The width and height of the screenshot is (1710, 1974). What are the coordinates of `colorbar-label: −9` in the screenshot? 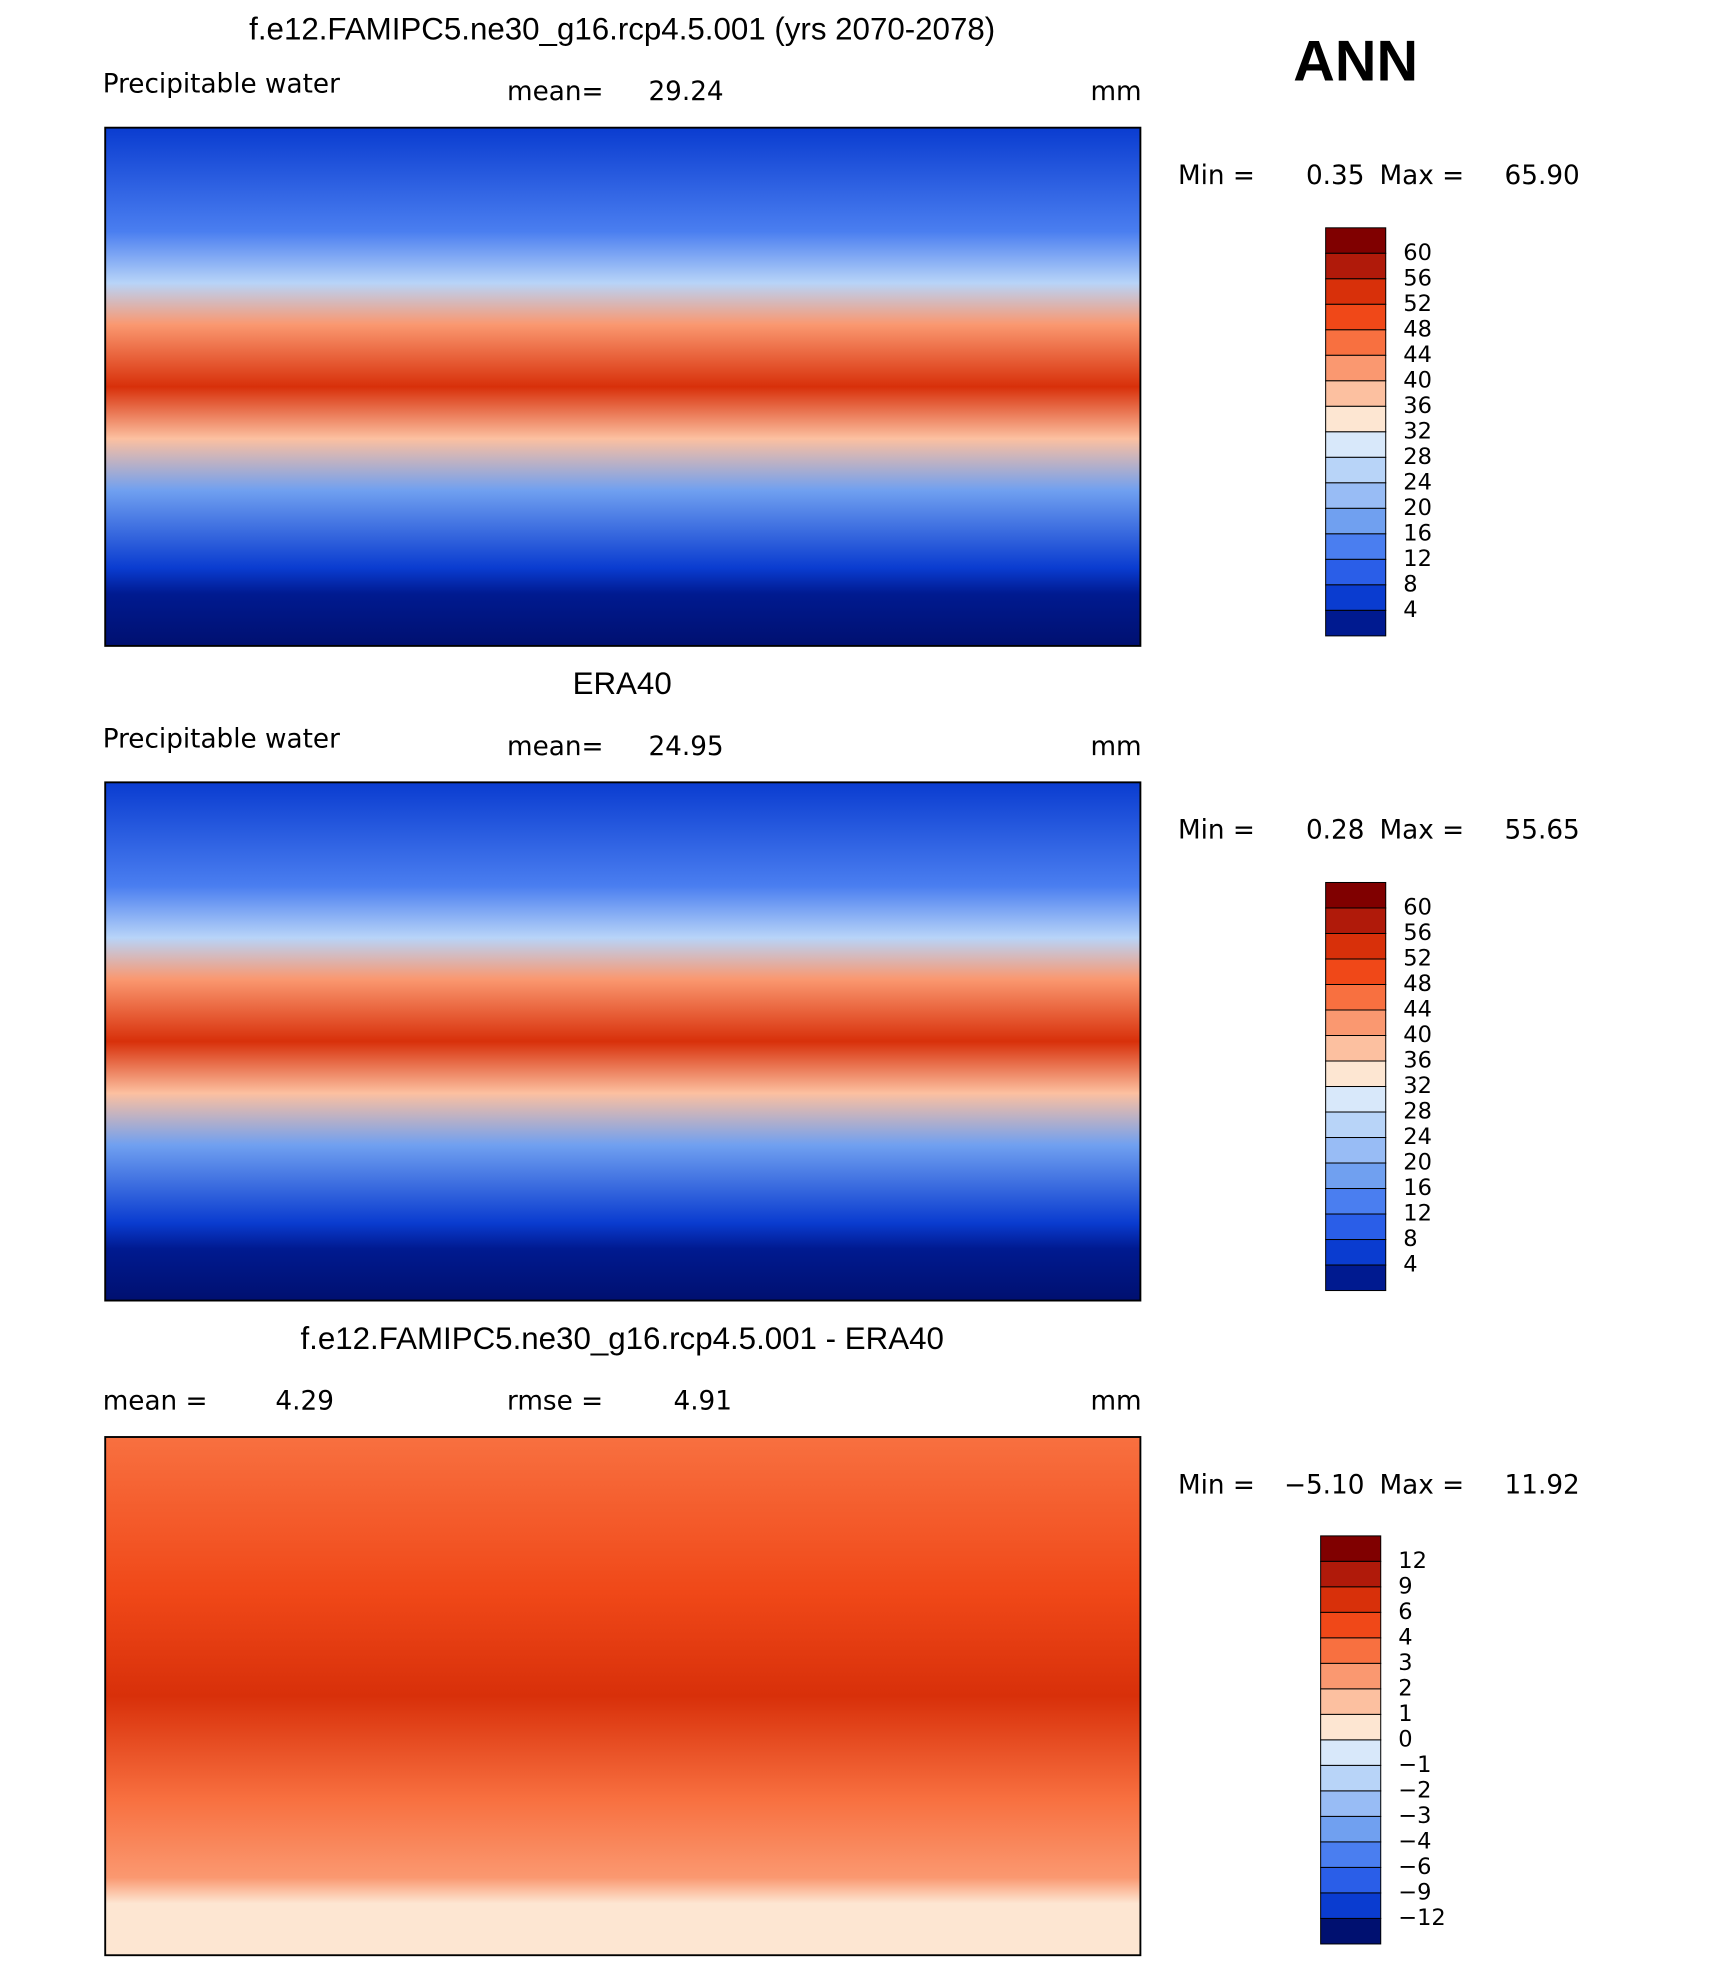 It's located at (1414, 1892).